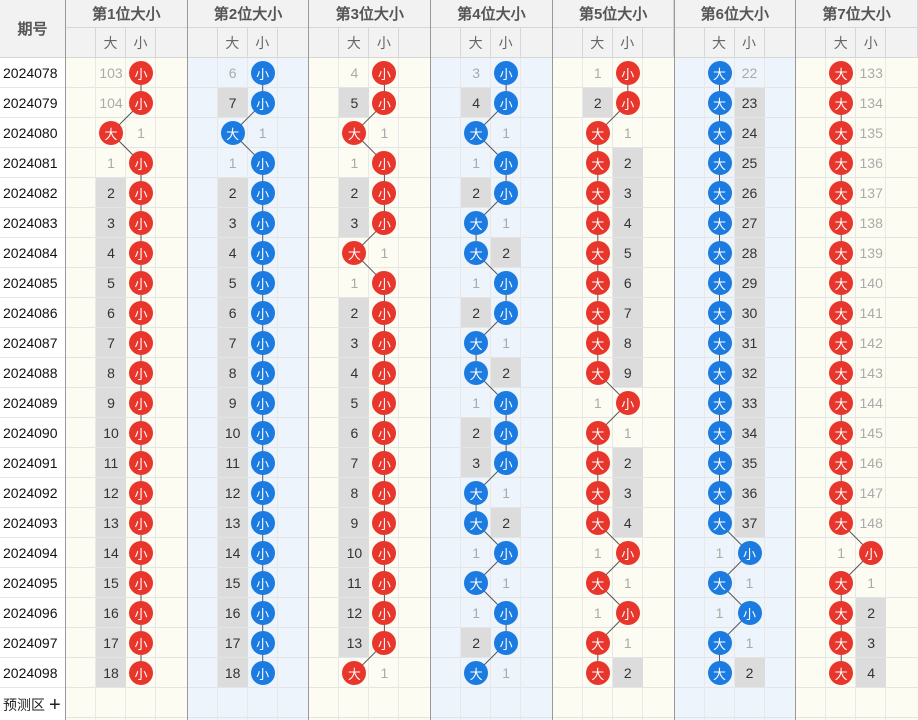  I want to click on small-omission-count: 3, so click(627, 492).